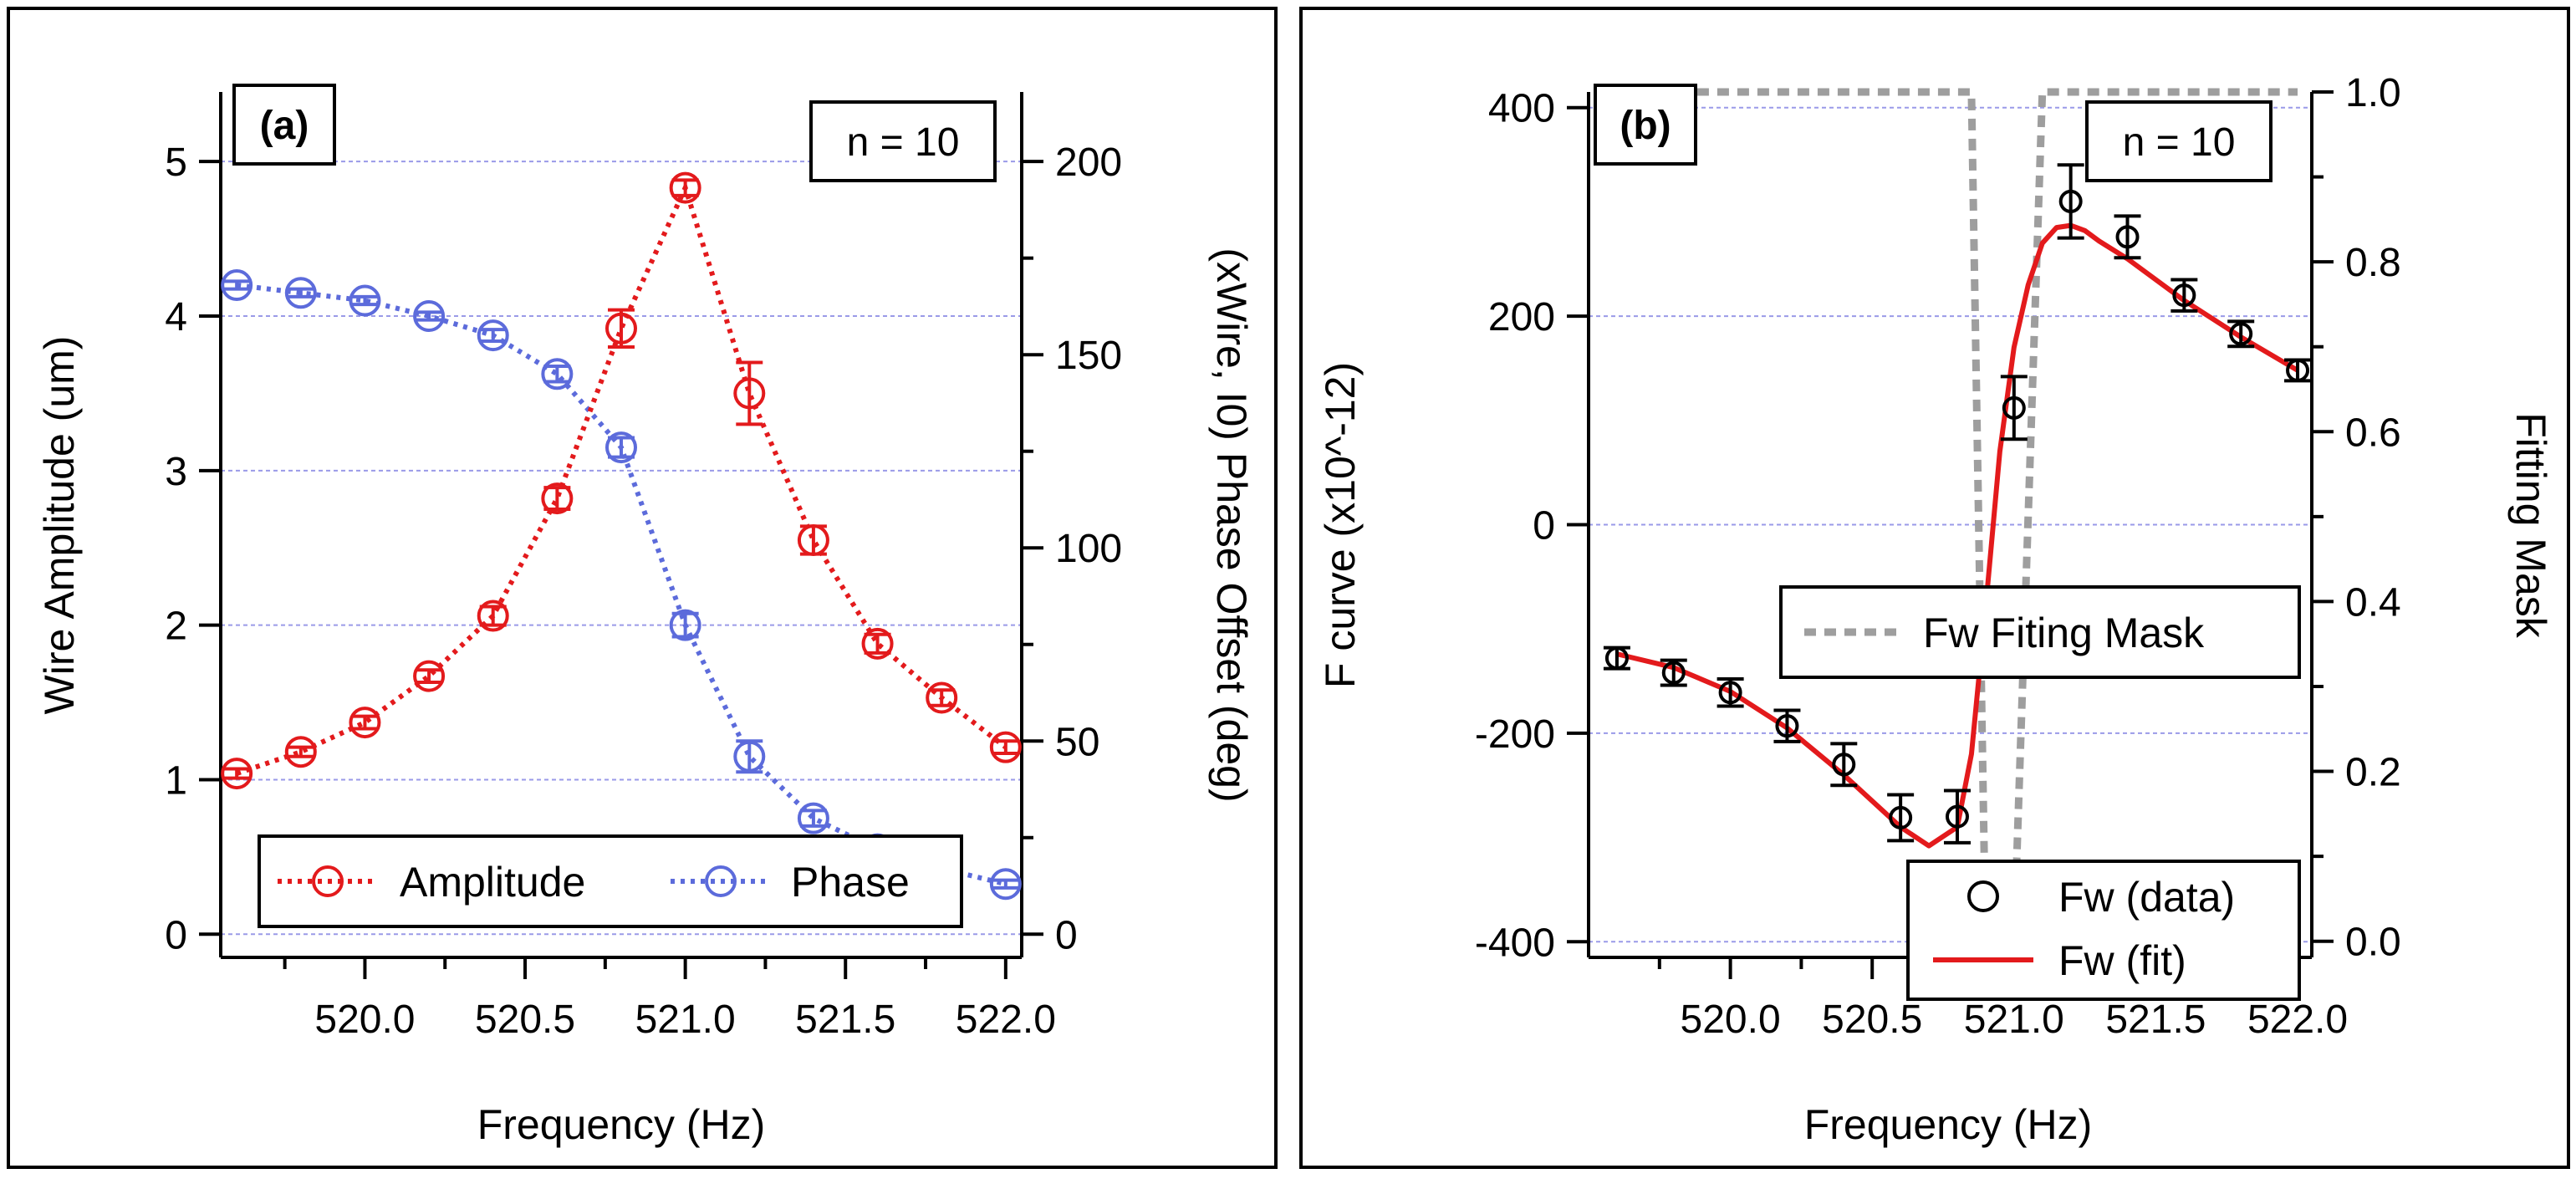  I want to click on legend-swatch-fw-data, so click(1983, 896).